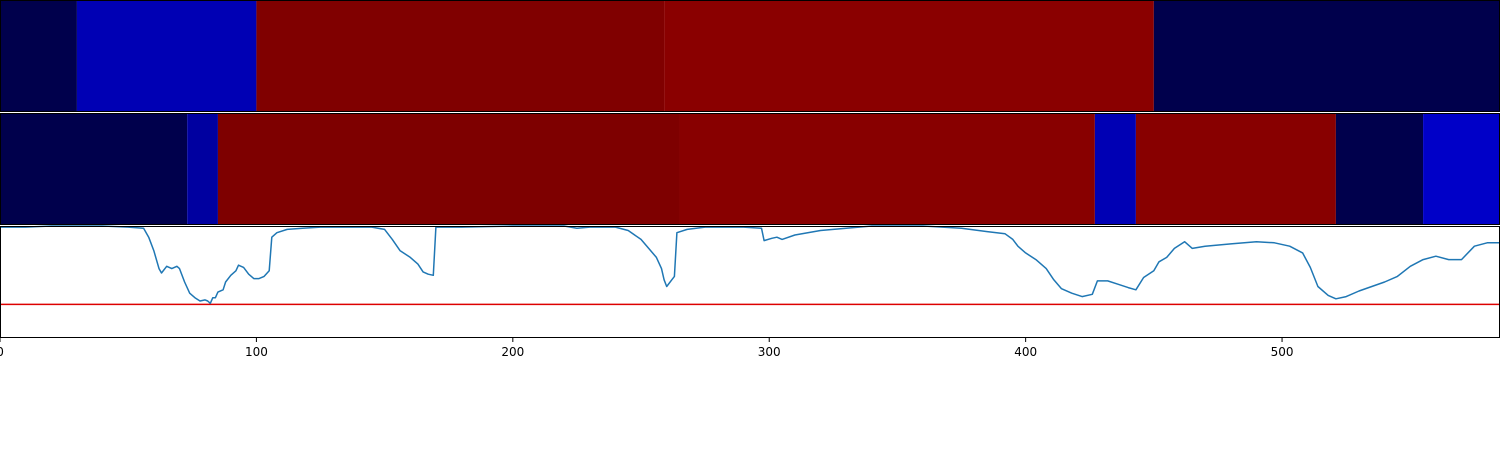  I want to click on x-tick-label-100: 100, so click(256, 352).